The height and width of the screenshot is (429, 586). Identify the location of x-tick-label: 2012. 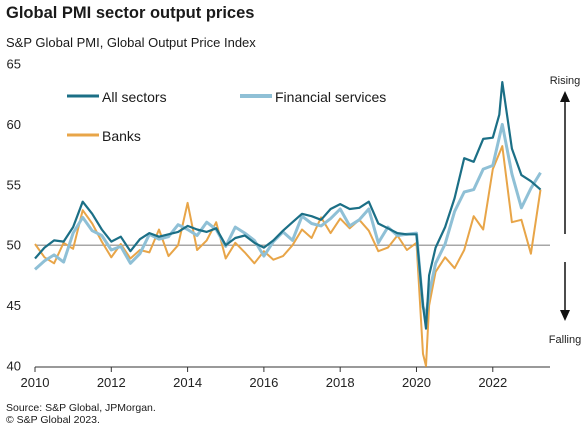
(111, 382).